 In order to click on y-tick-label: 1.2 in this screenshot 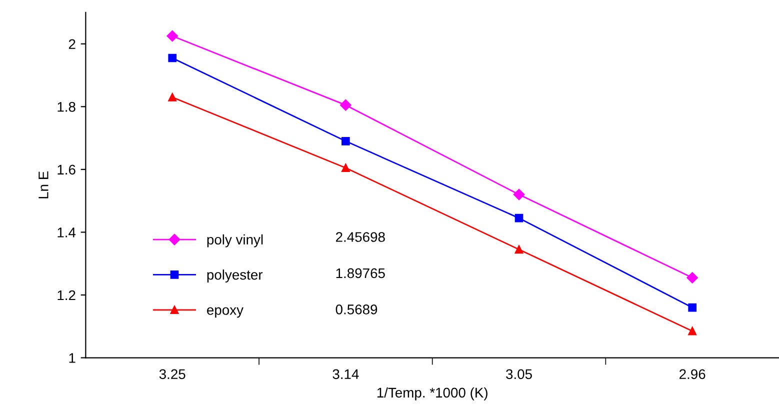, I will do `click(67, 295)`.